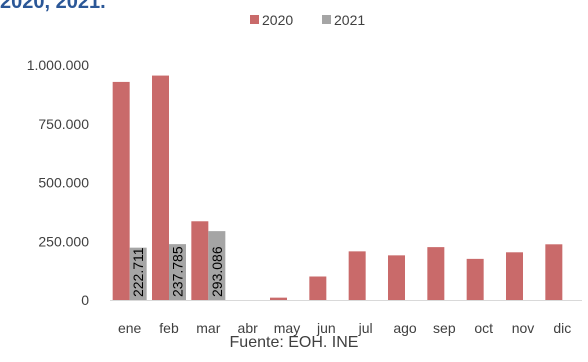 The image size is (588, 362). What do you see at coordinates (63, 124) in the screenshot?
I see `y-tick-label: 750.000` at bounding box center [63, 124].